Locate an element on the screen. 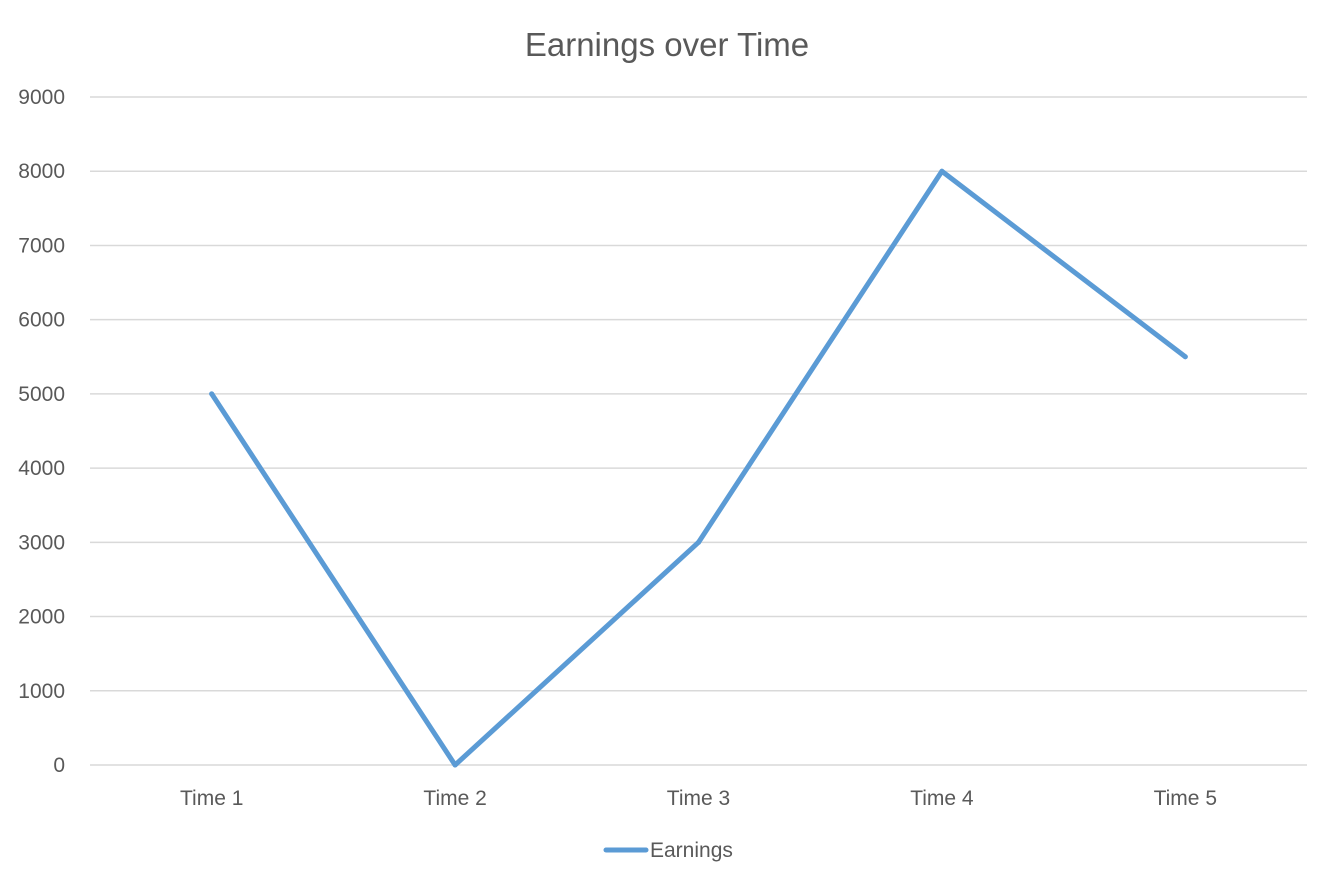 The image size is (1334, 889). y-tick-label: 2000 is located at coordinates (41, 617).